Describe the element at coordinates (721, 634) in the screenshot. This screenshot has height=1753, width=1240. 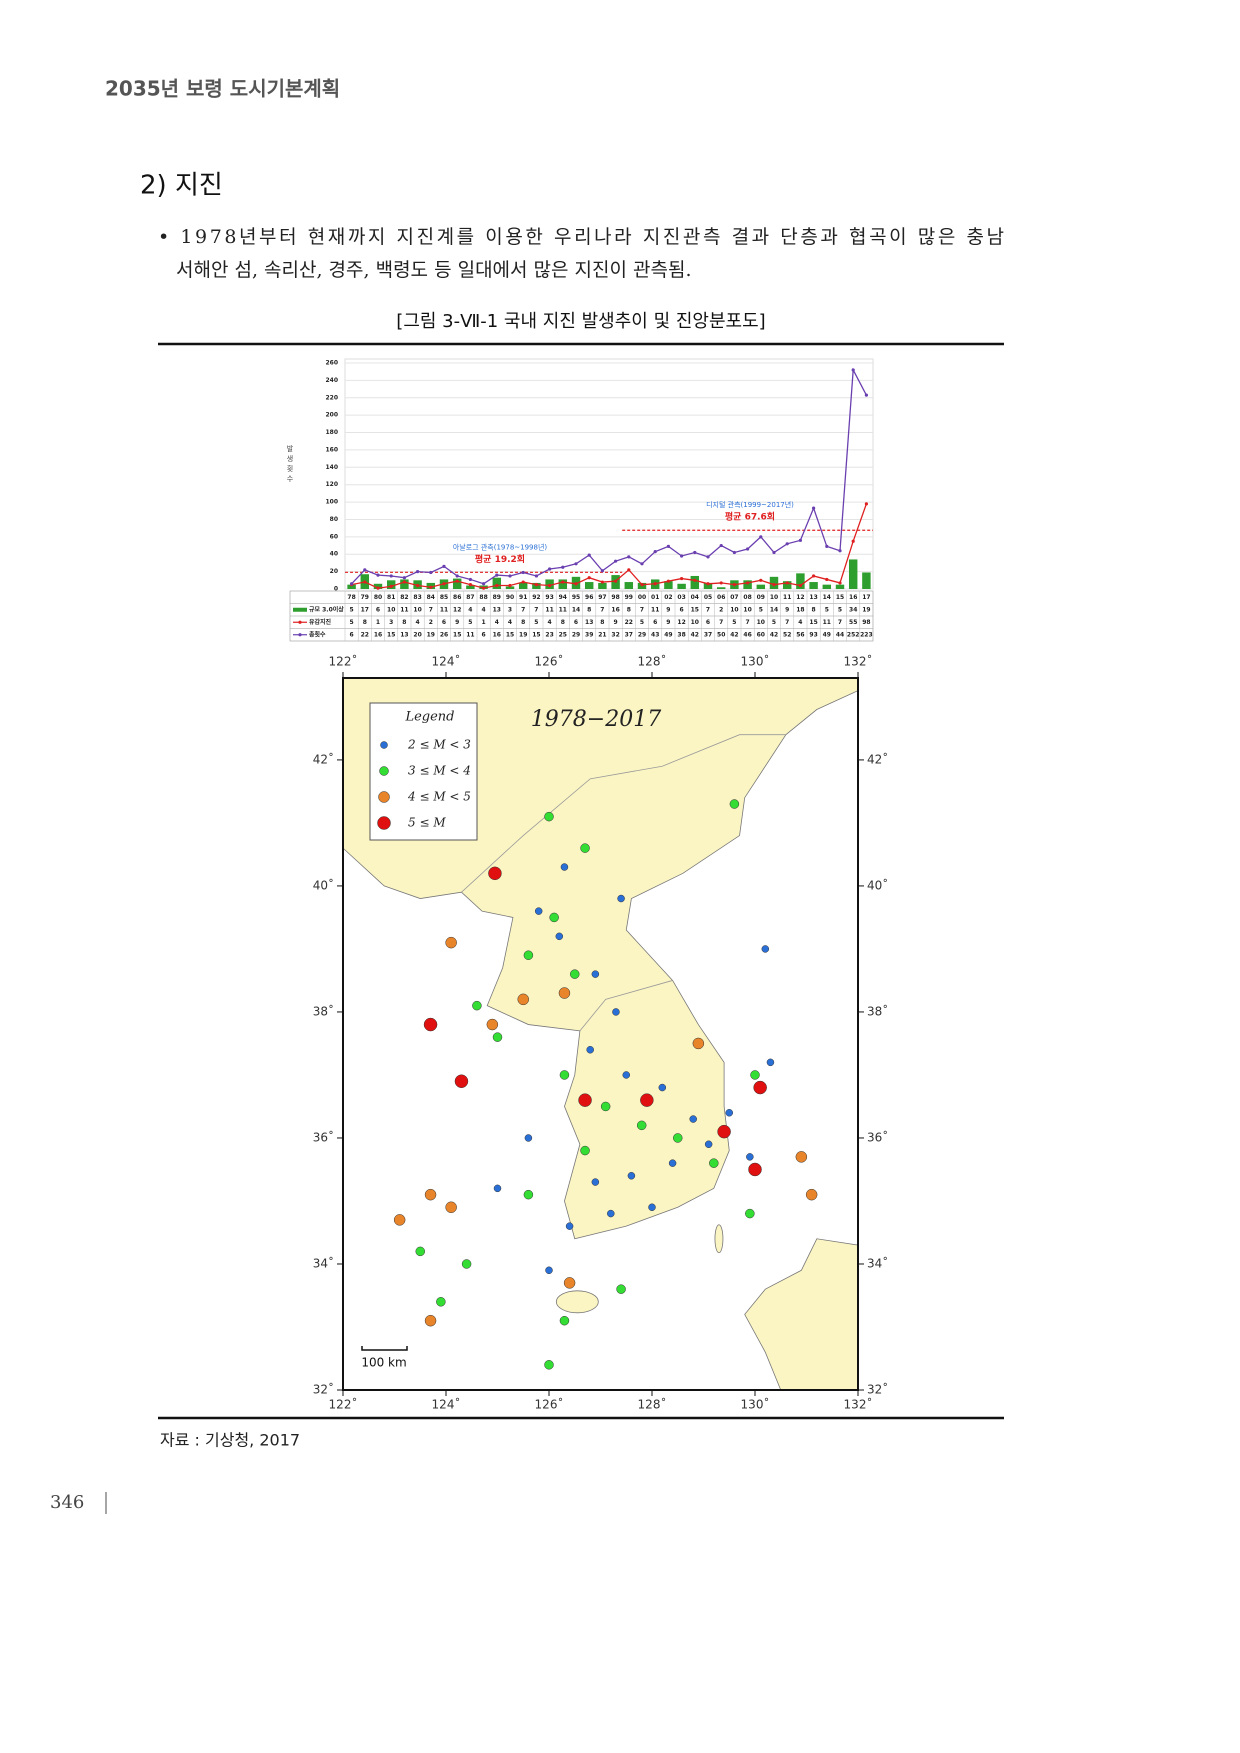
I see `table-value: 50` at that location.